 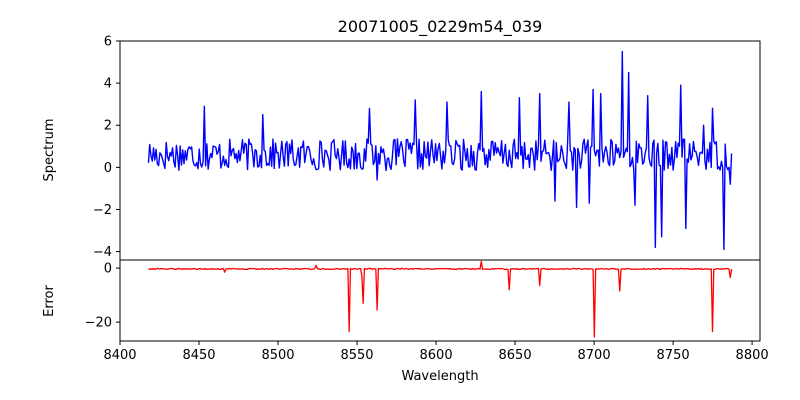 What do you see at coordinates (198, 355) in the screenshot?
I see `x-tick-label: 8450` at bounding box center [198, 355].